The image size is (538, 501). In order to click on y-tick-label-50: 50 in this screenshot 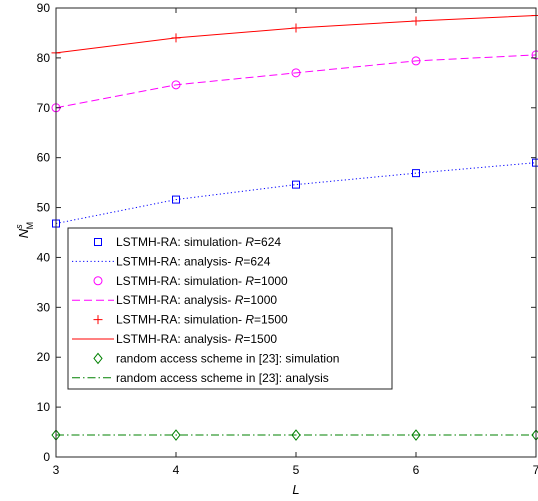, I will do `click(44, 208)`.